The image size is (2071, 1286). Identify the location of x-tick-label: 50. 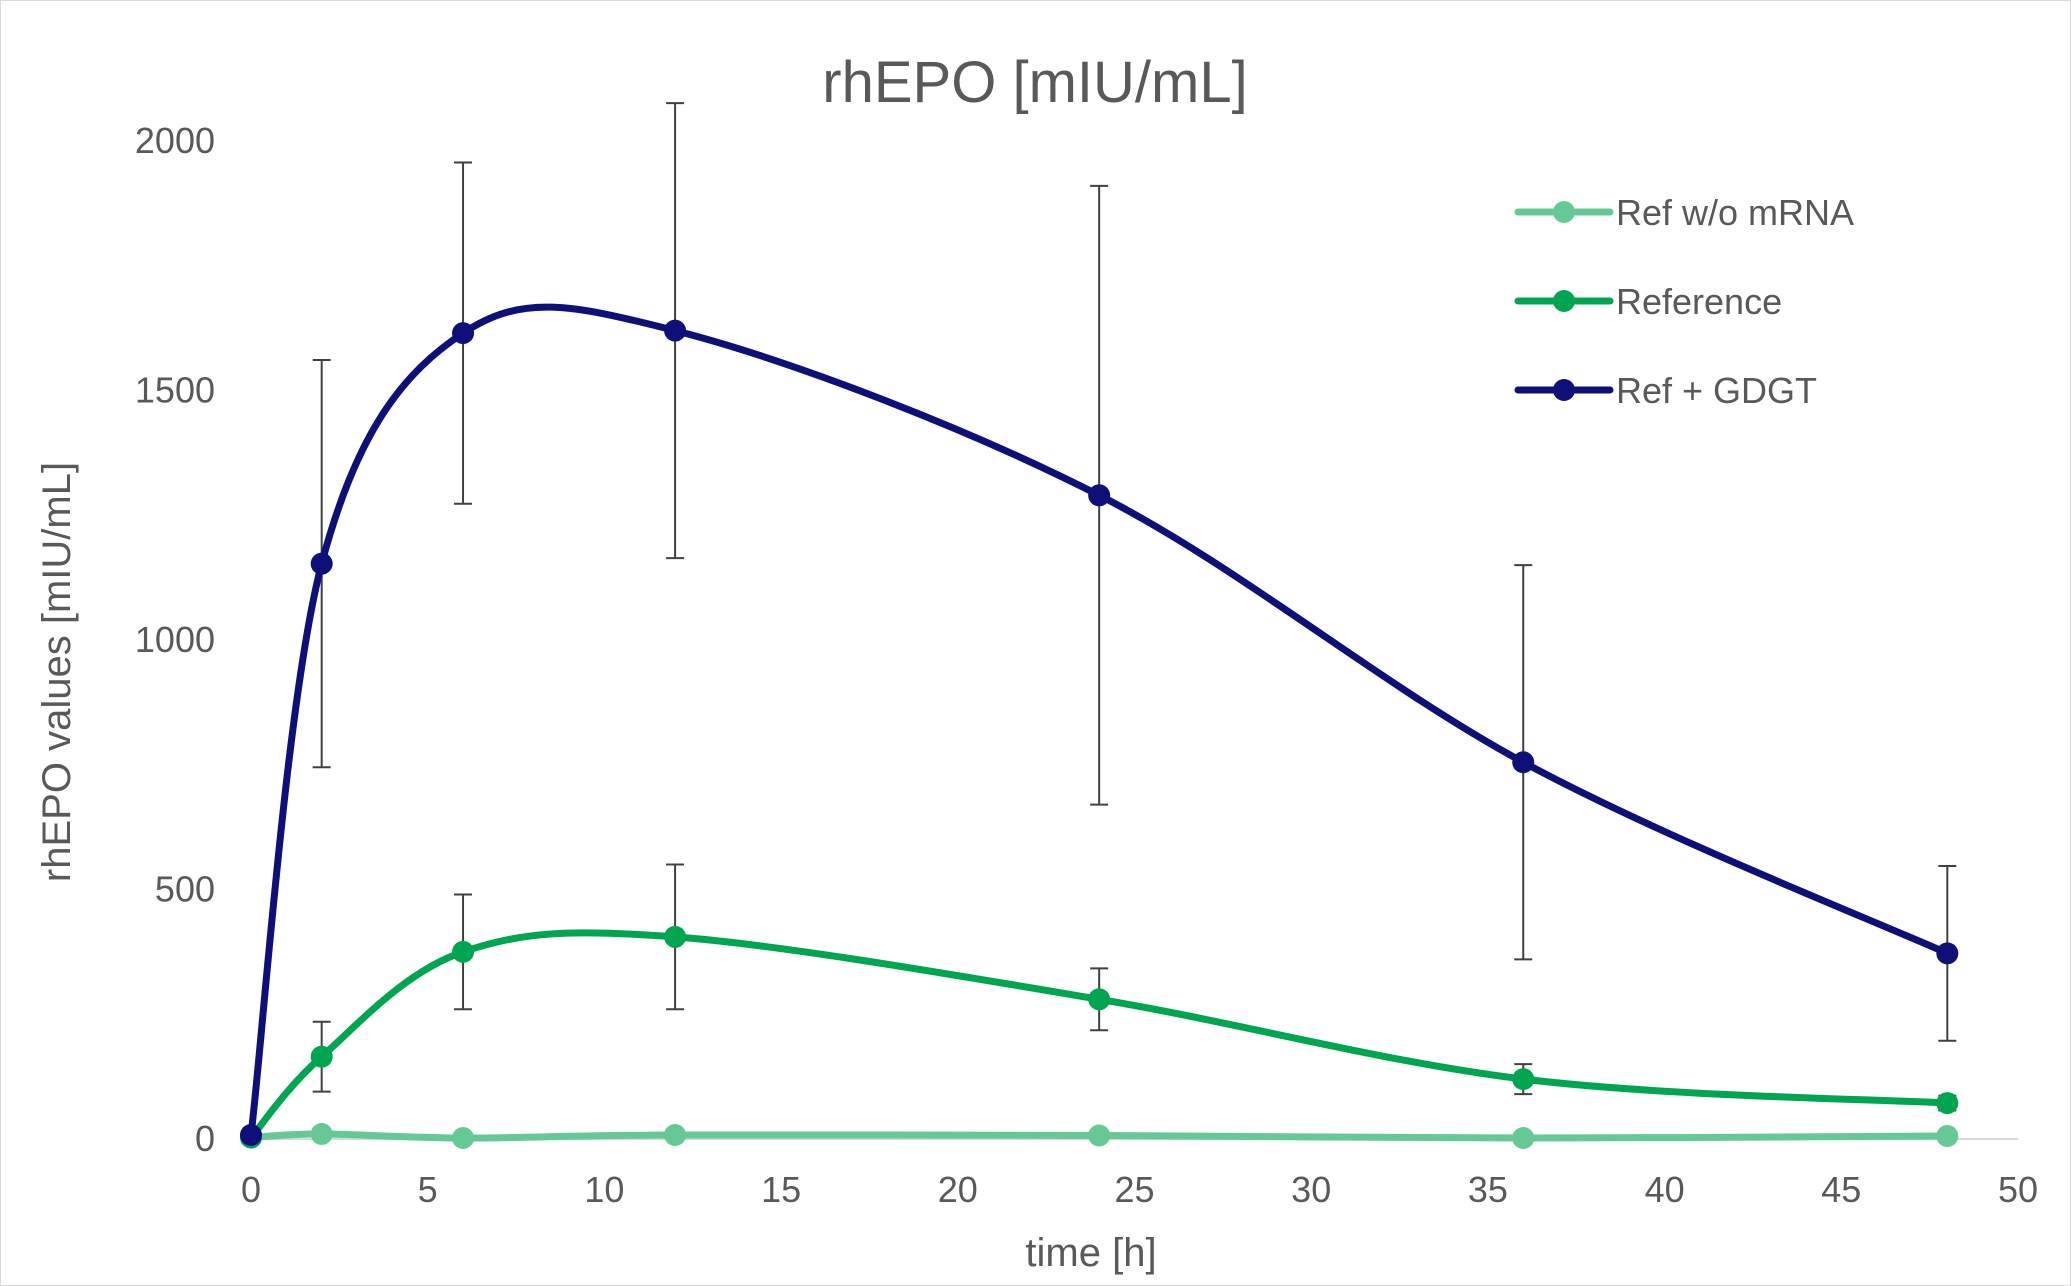
(2018, 1189).